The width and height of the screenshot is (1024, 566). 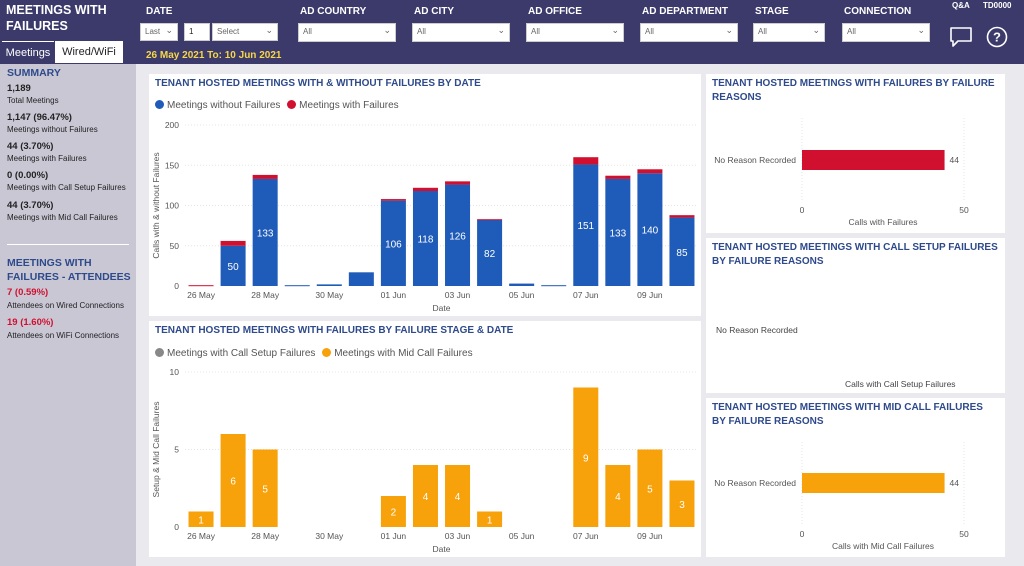 What do you see at coordinates (964, 210) in the screenshot?
I see `x-tick-label: 50` at bounding box center [964, 210].